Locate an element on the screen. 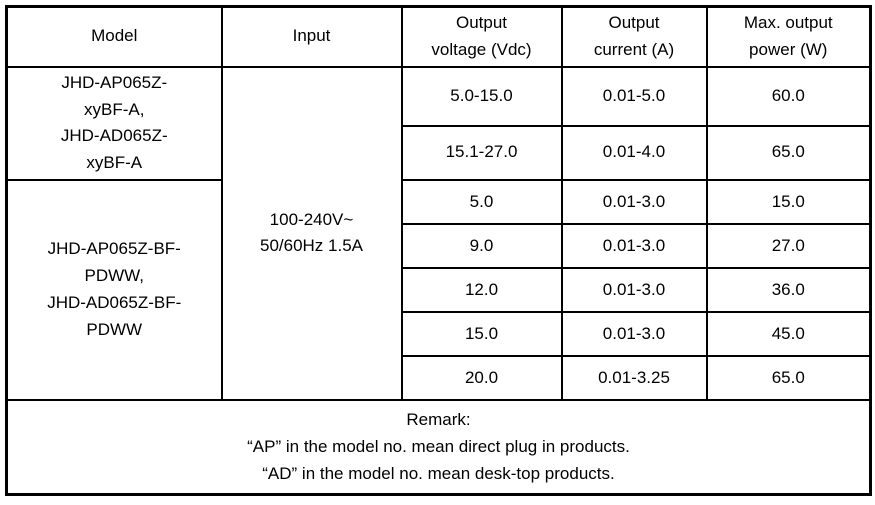 The height and width of the screenshot is (505, 875). model-cell-group1: JHD-AP065Z- xyBF-A, JHD-AD065Z- xyBF-A is located at coordinates (114, 123).